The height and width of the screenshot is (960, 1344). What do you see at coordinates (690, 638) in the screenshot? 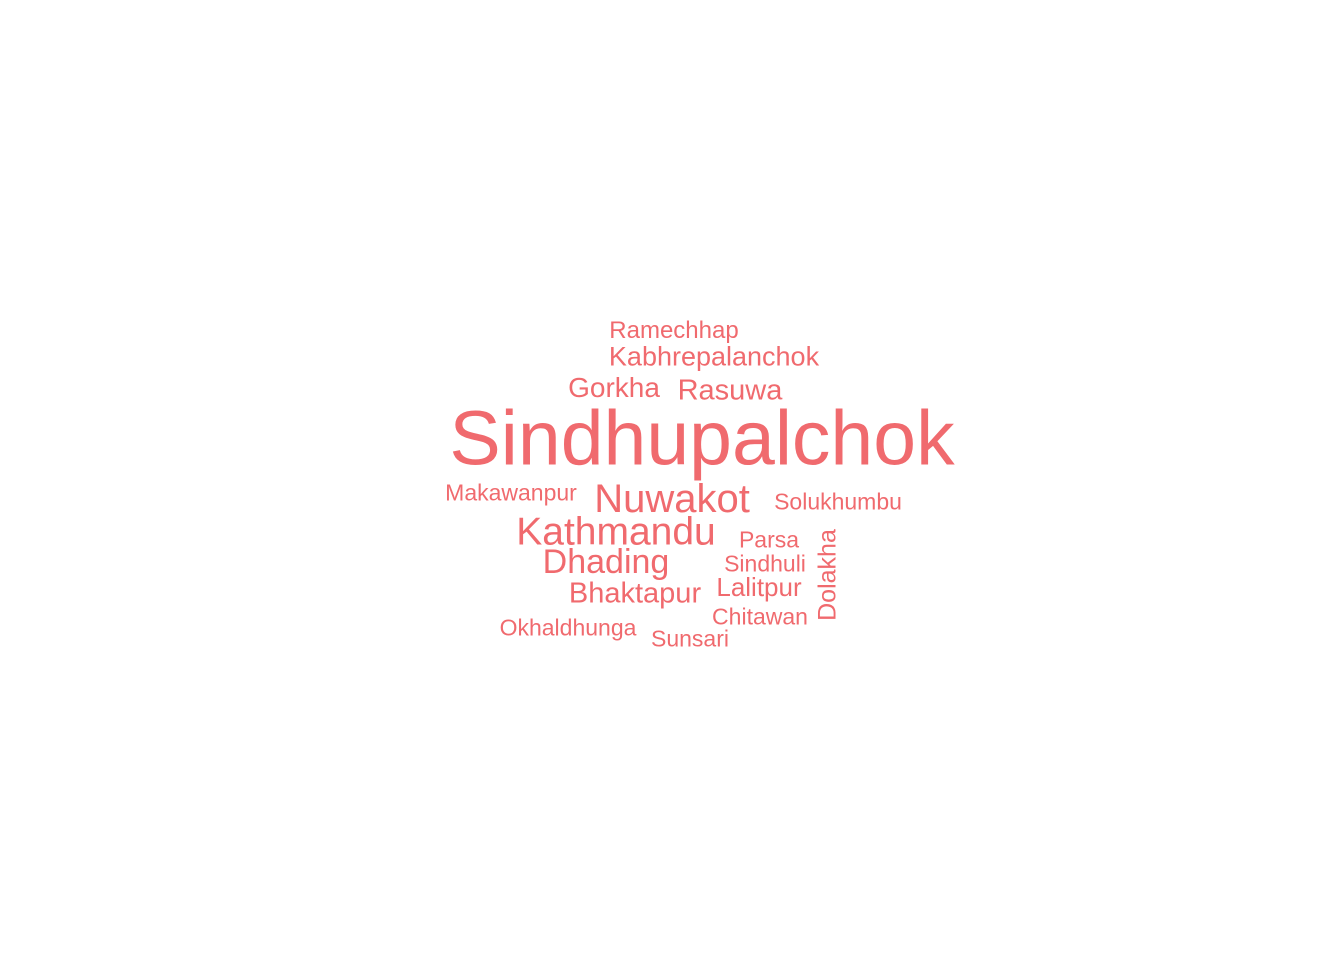
I see `word-sunsari: Sunsari` at bounding box center [690, 638].